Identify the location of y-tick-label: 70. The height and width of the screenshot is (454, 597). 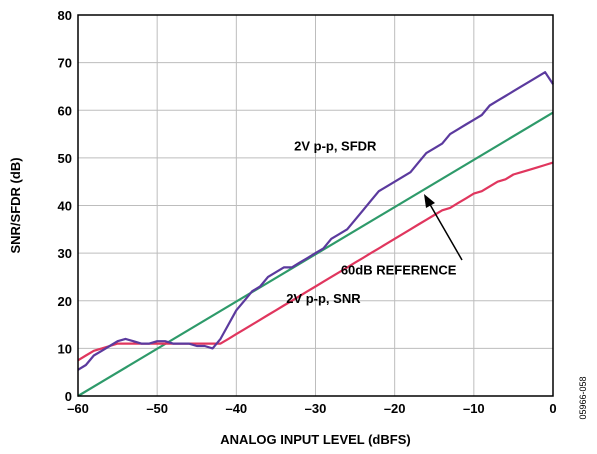
(65, 63).